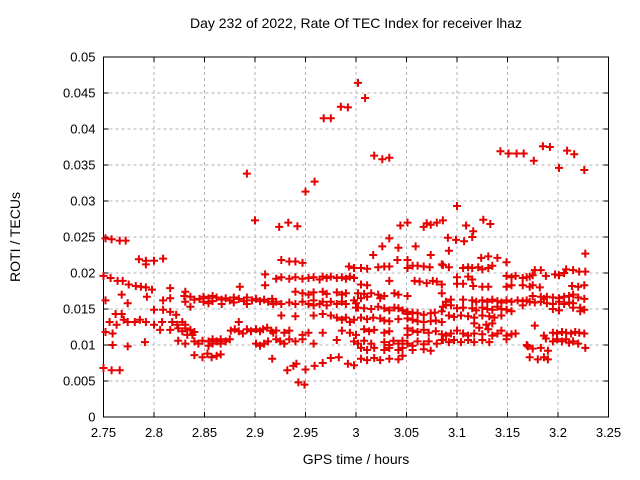  Describe the element at coordinates (82, 57) in the screenshot. I see `y-tick-label: 0.05` at that location.